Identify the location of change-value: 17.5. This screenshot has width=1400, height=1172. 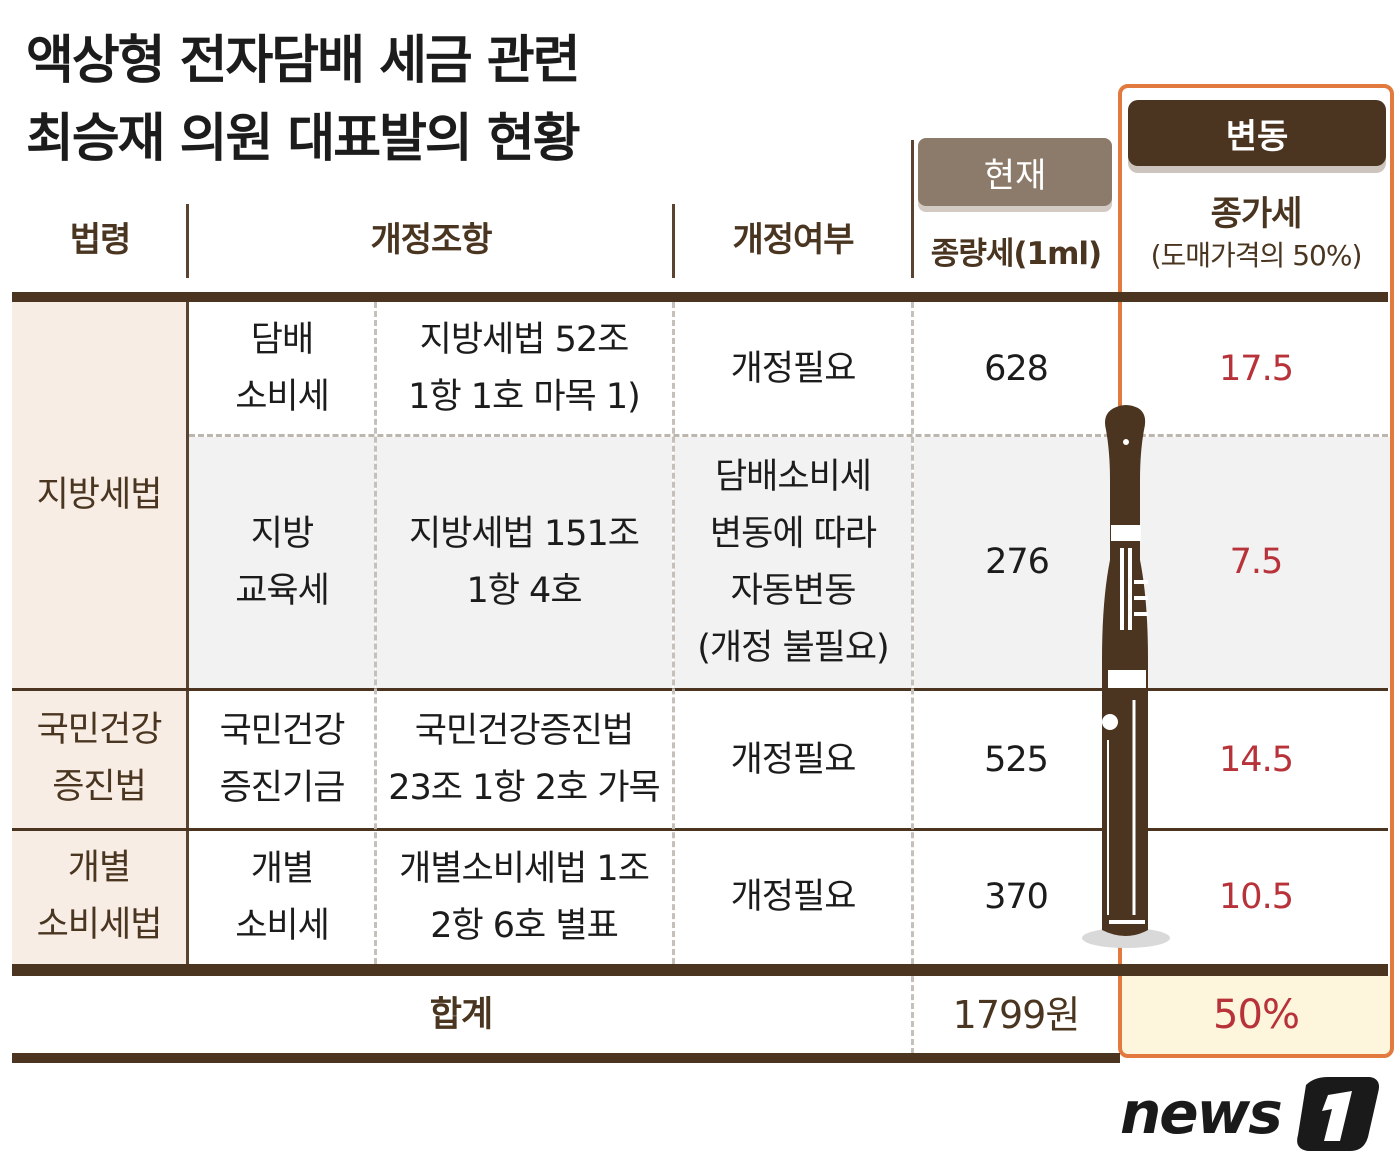
(1256, 368).